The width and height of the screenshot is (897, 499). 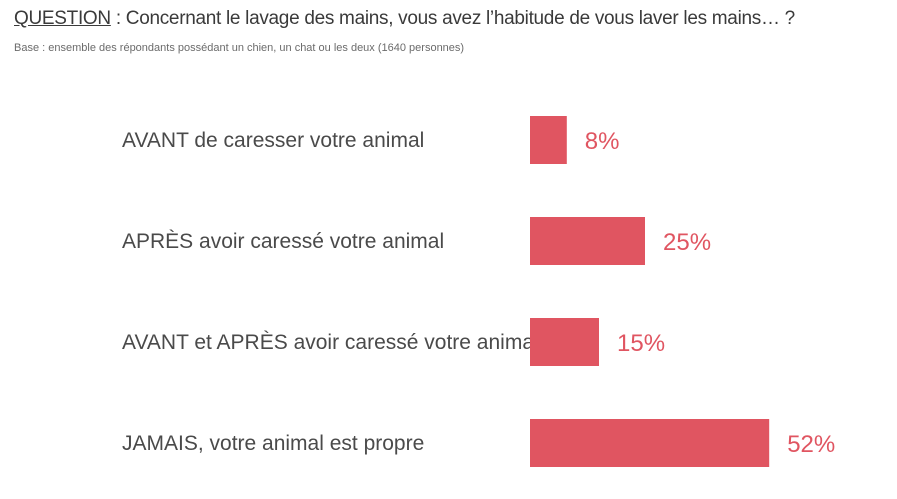 What do you see at coordinates (283, 241) in the screenshot?
I see `category-label: APRÈS avoir caressé votre animal` at bounding box center [283, 241].